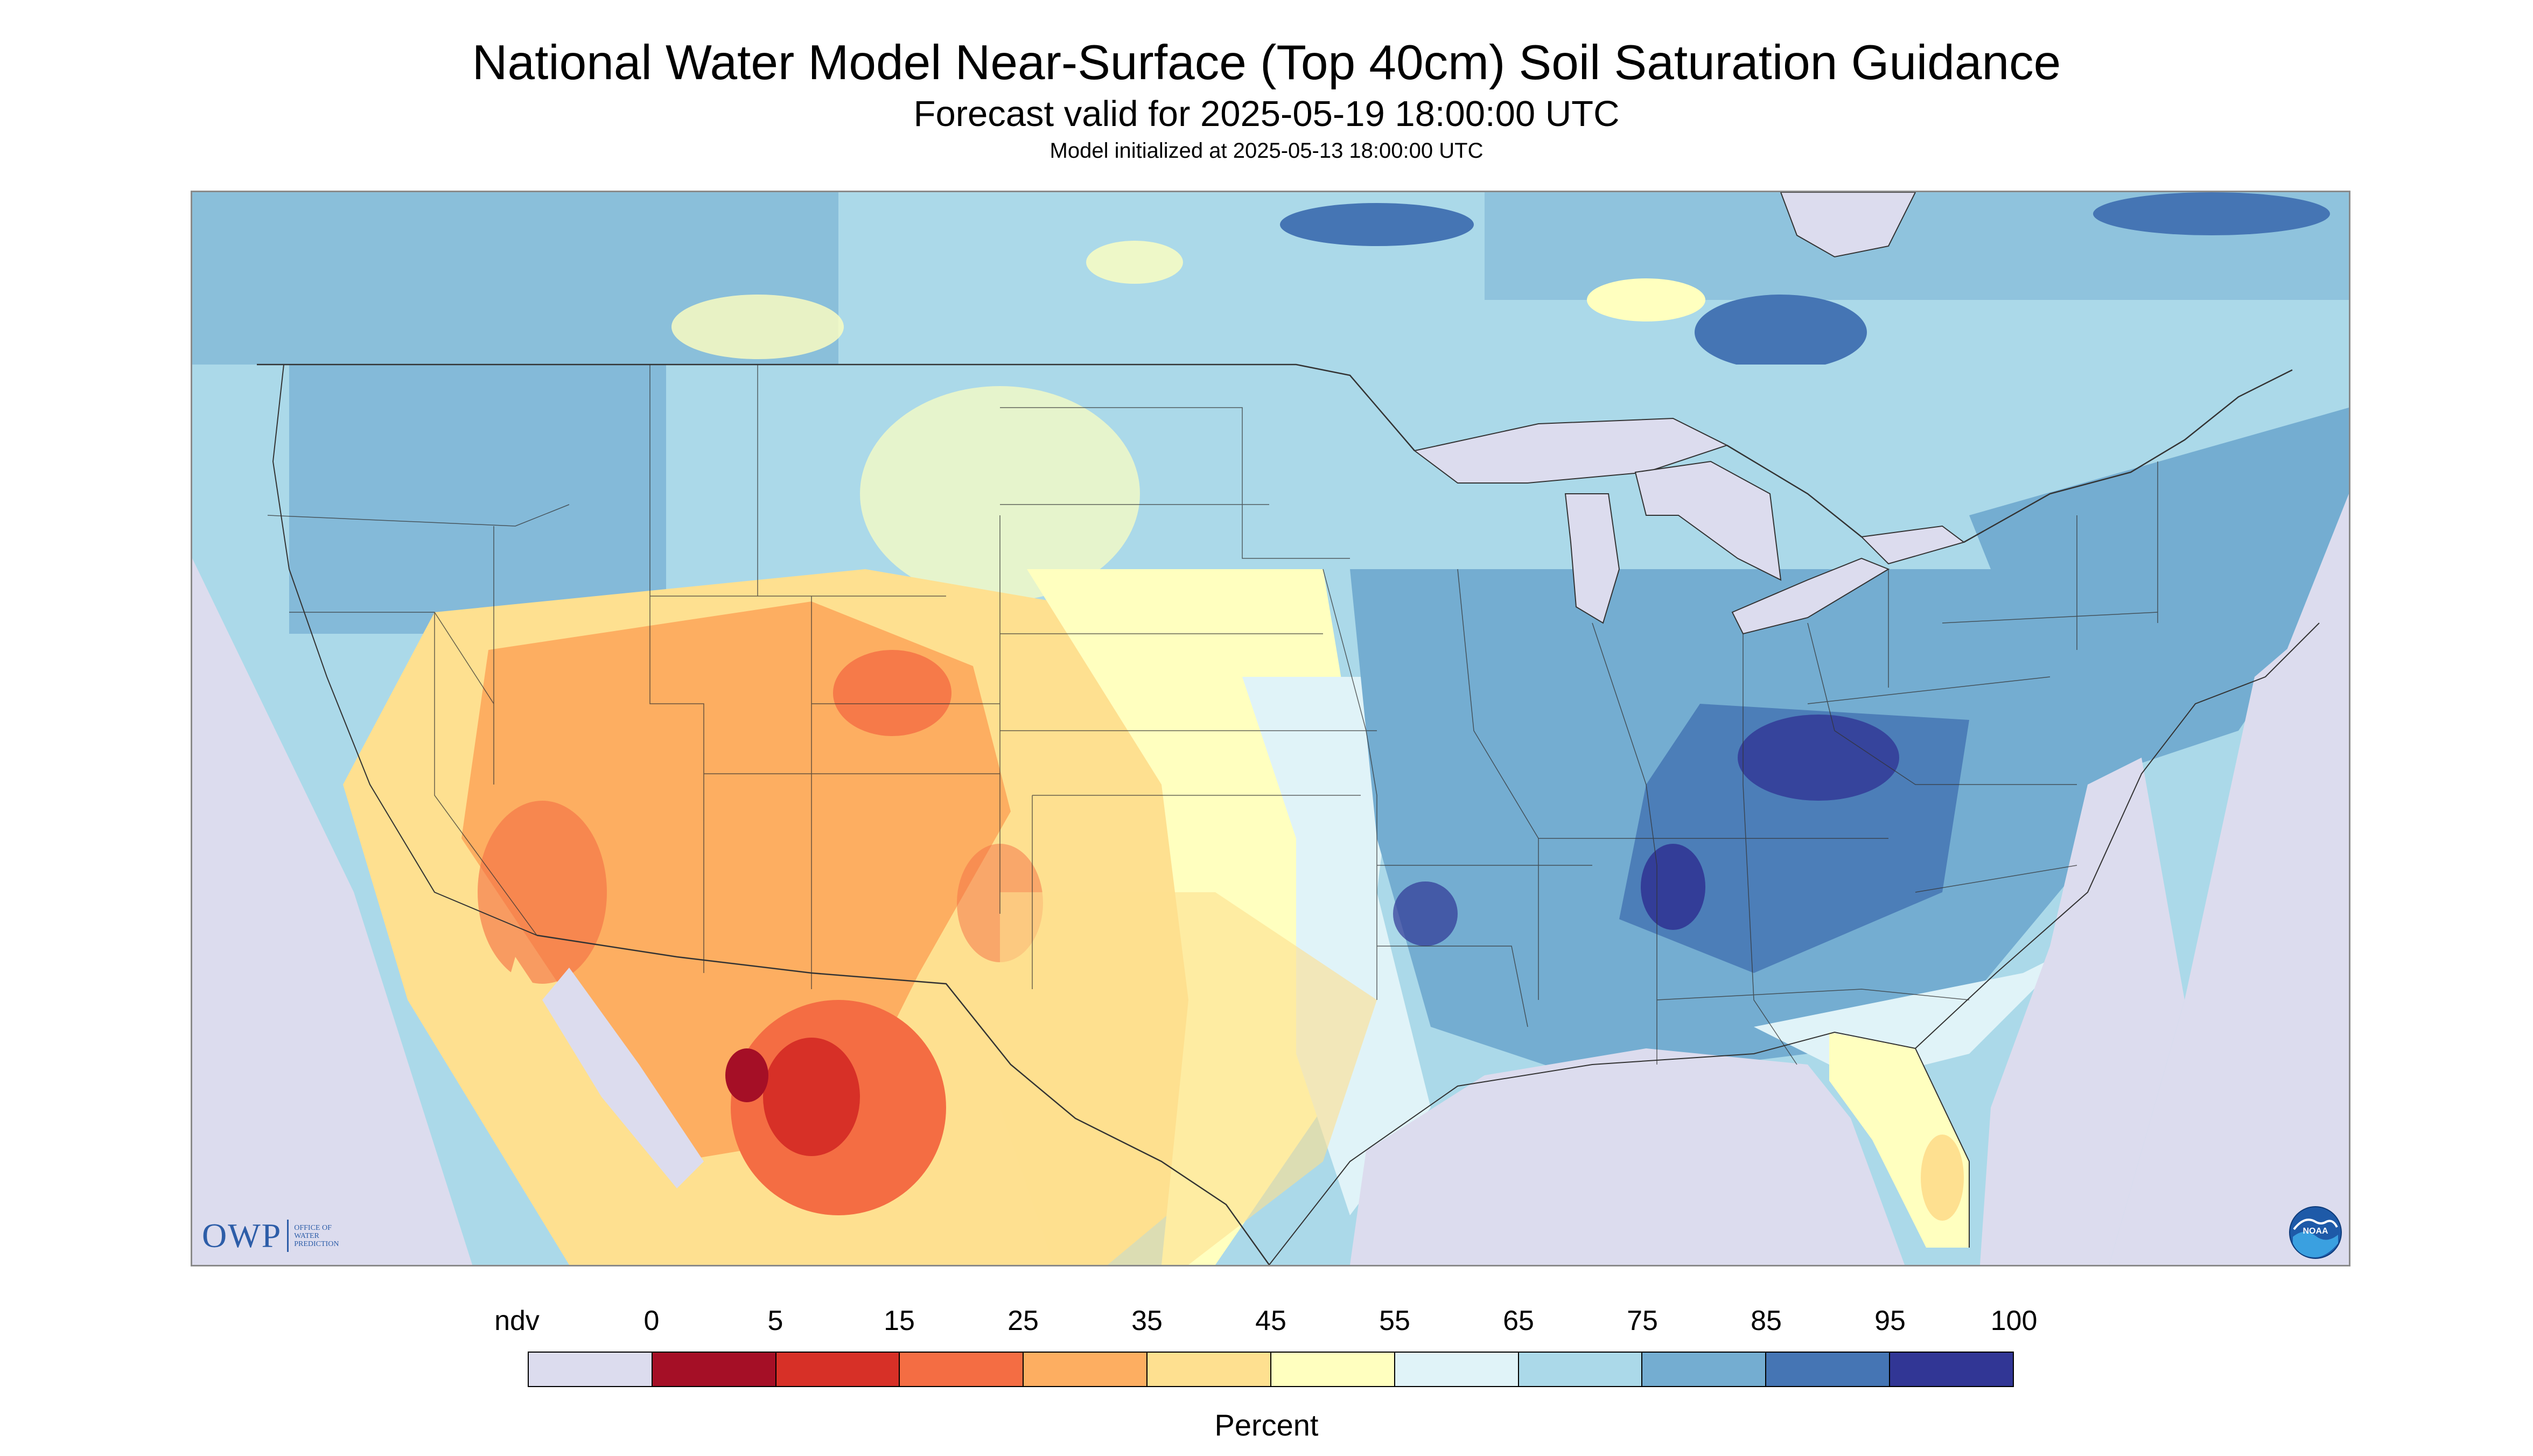 The image size is (2533, 1456). Describe the element at coordinates (1270, 1320) in the screenshot. I see `legend-tick-label: 45` at that location.